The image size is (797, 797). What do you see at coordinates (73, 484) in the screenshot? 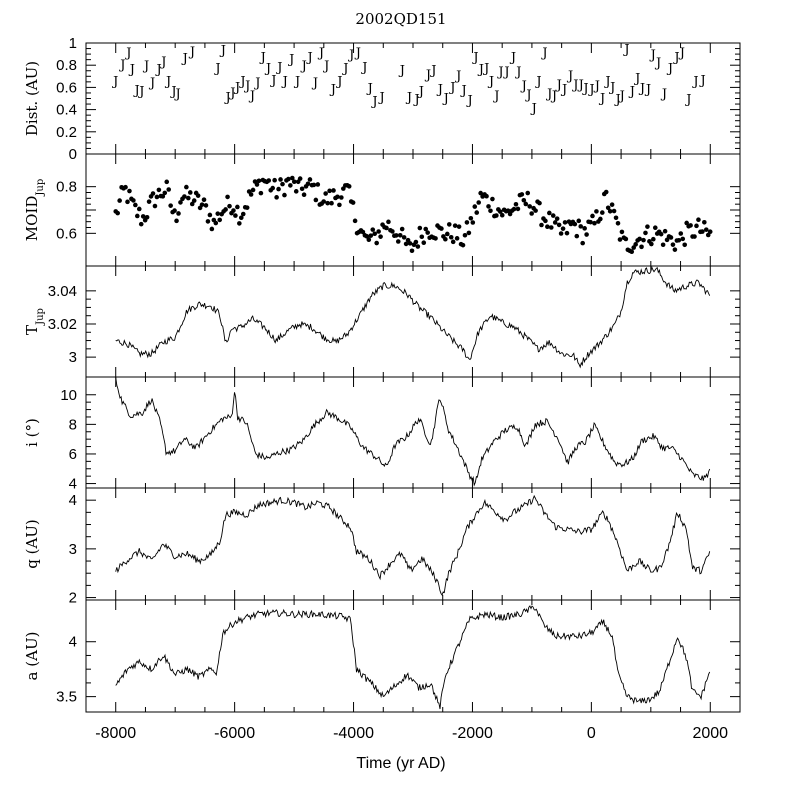
I see `y-tick-label: 4` at bounding box center [73, 484].